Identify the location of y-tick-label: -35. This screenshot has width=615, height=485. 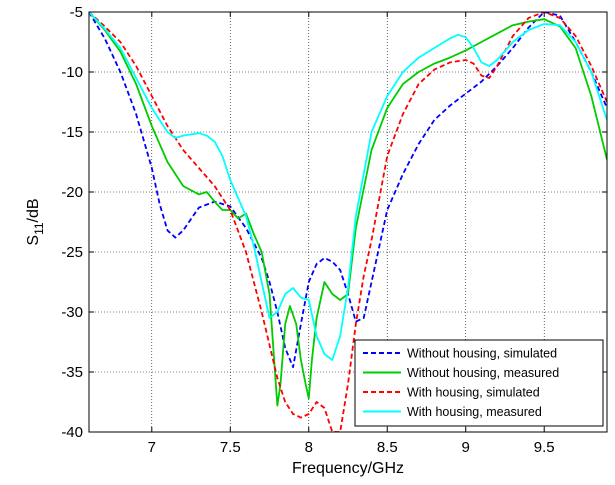
(72, 372).